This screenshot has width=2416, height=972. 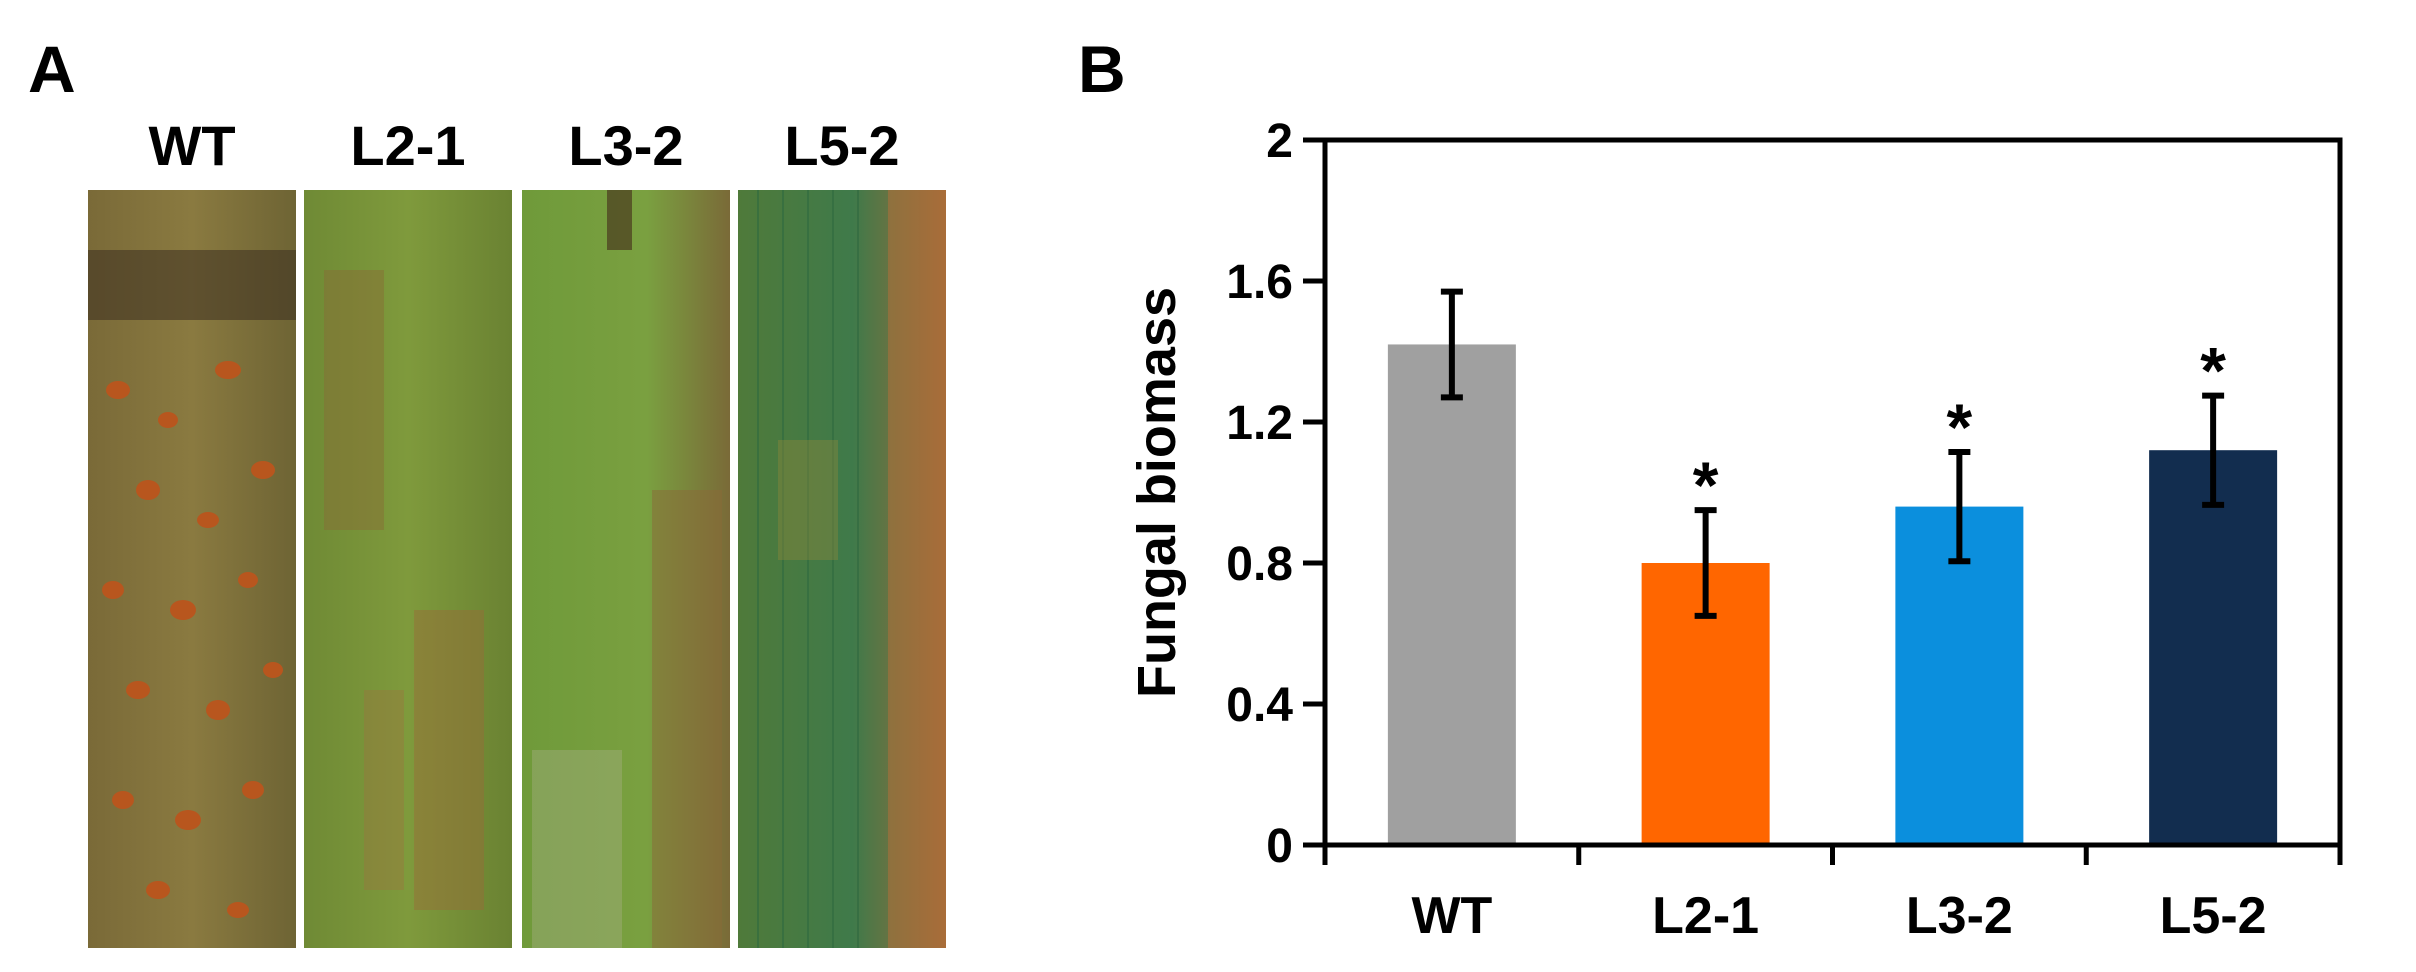 I want to click on y-tick-label: 1.2, so click(x=1259, y=423).